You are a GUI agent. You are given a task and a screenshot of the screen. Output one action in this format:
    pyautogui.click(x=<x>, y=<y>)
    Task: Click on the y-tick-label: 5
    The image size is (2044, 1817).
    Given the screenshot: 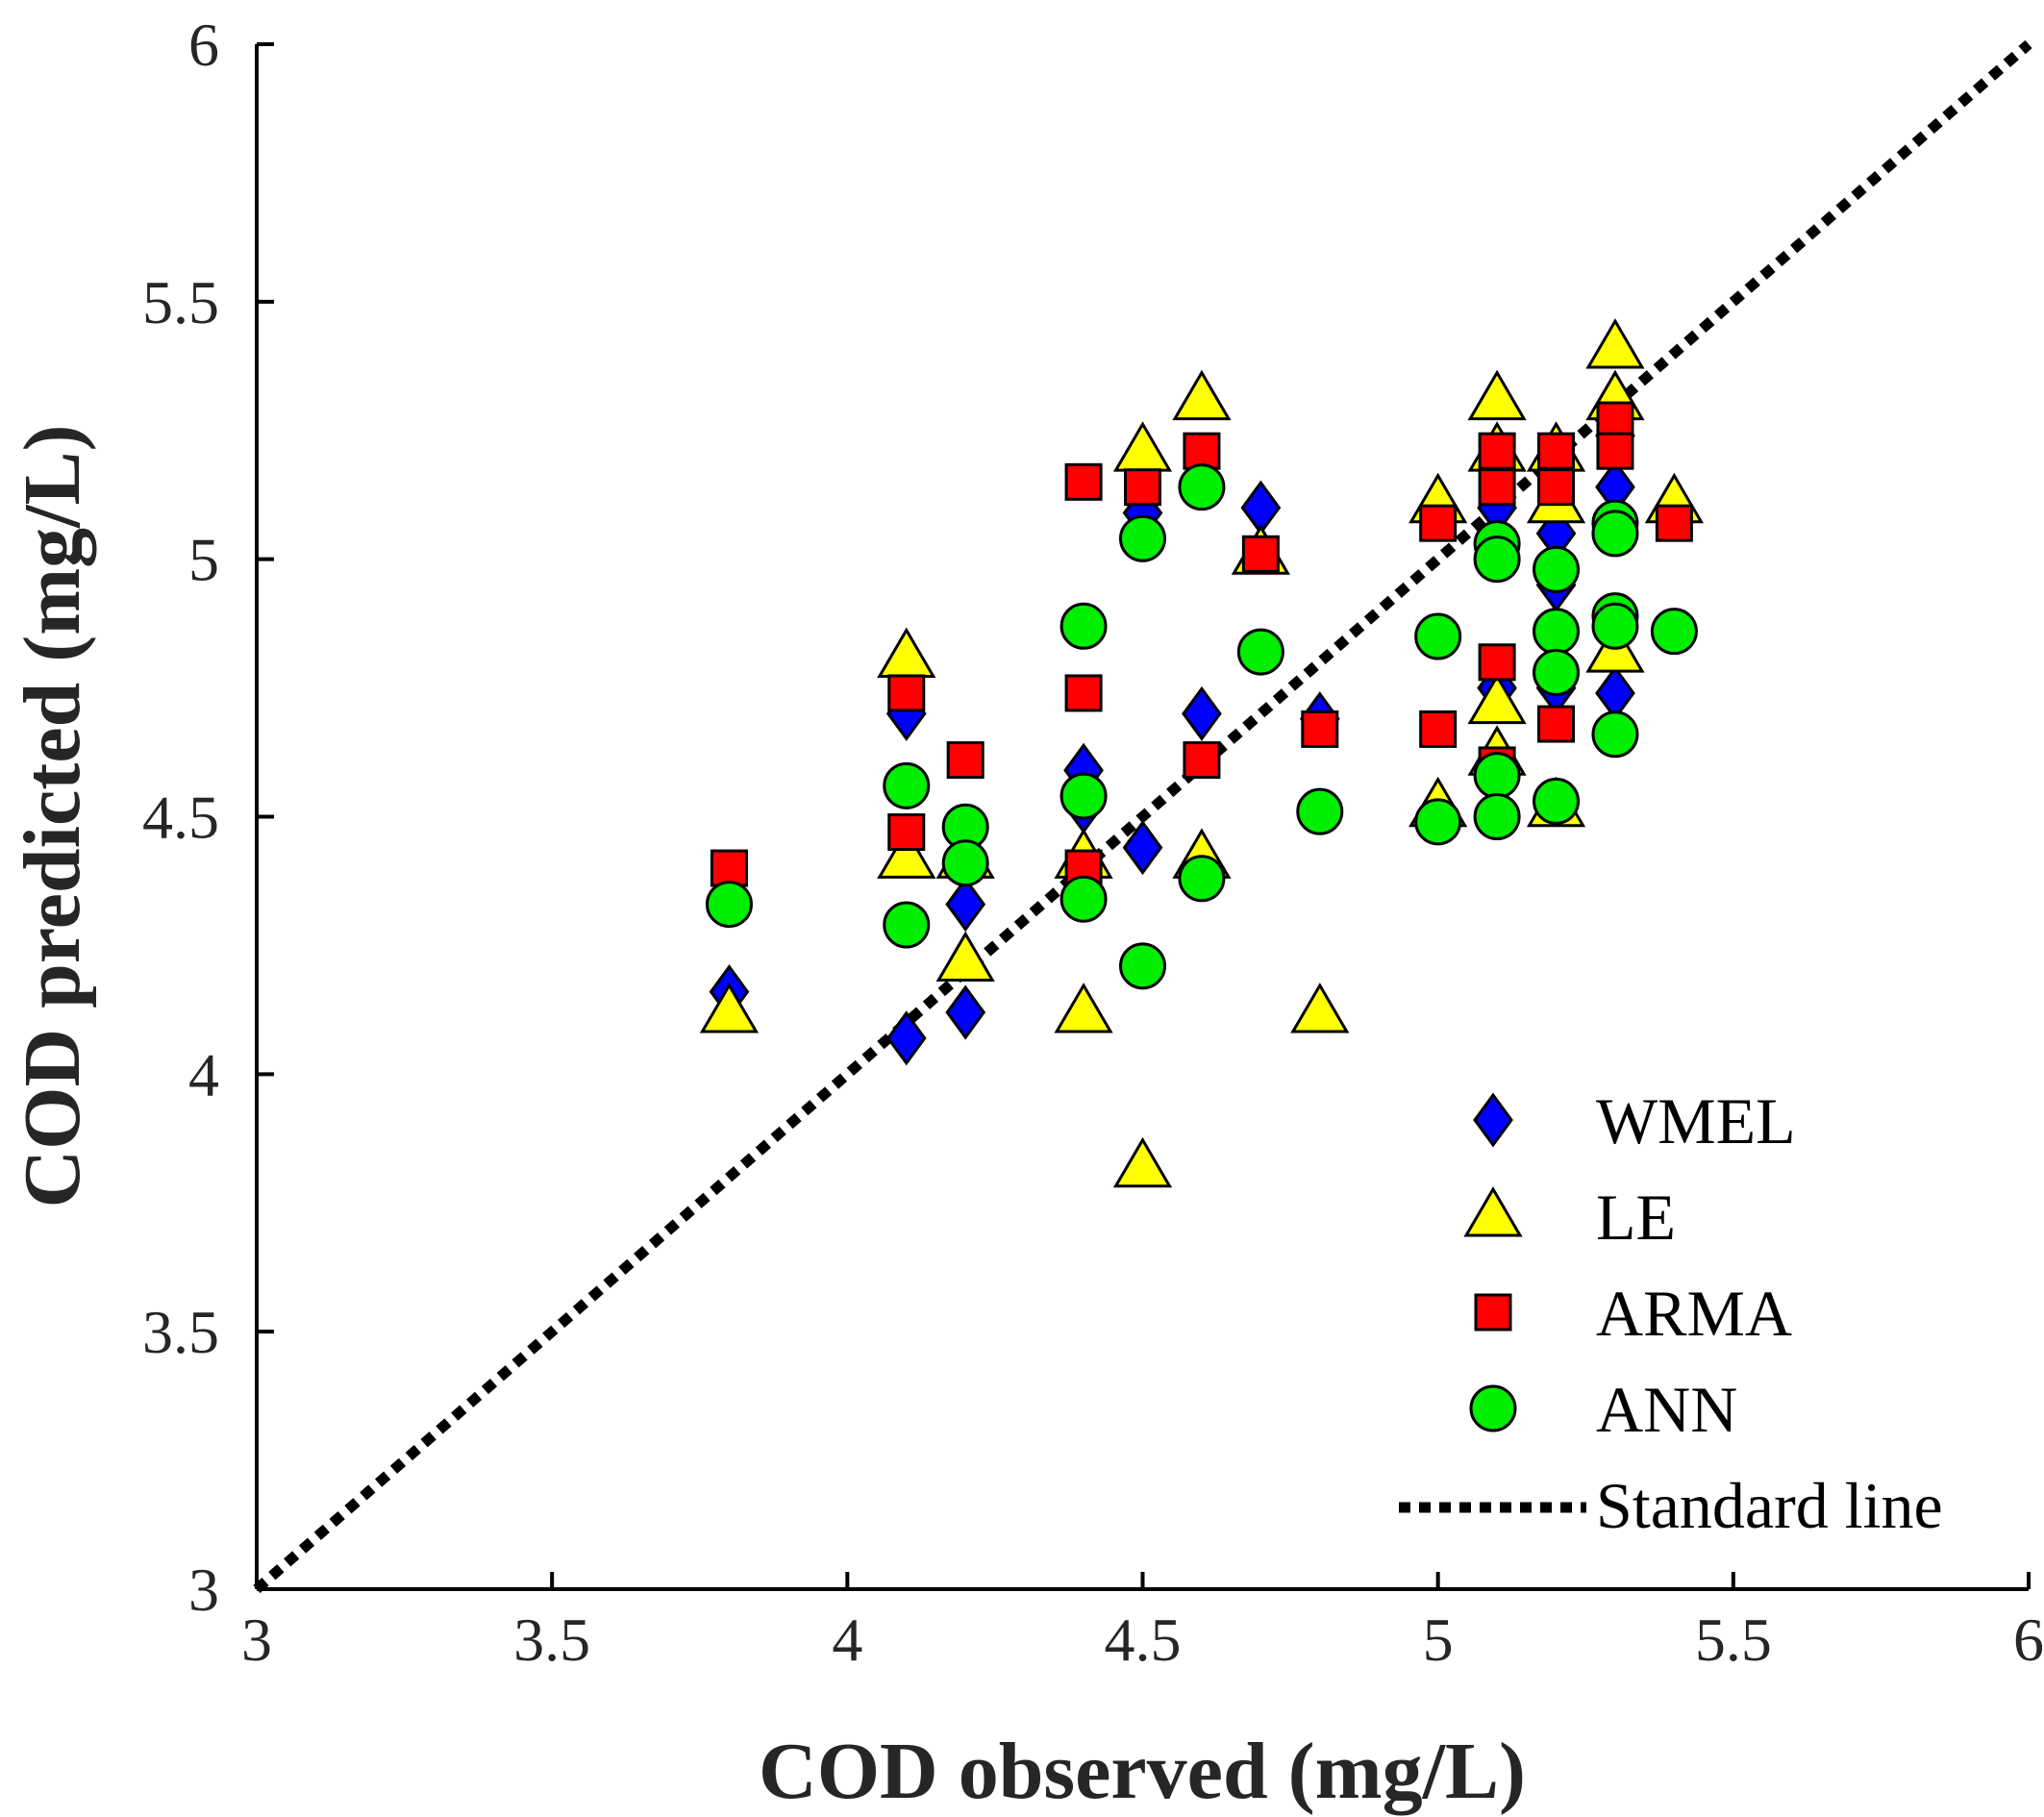 What is the action you would take?
    pyautogui.click(x=203, y=560)
    